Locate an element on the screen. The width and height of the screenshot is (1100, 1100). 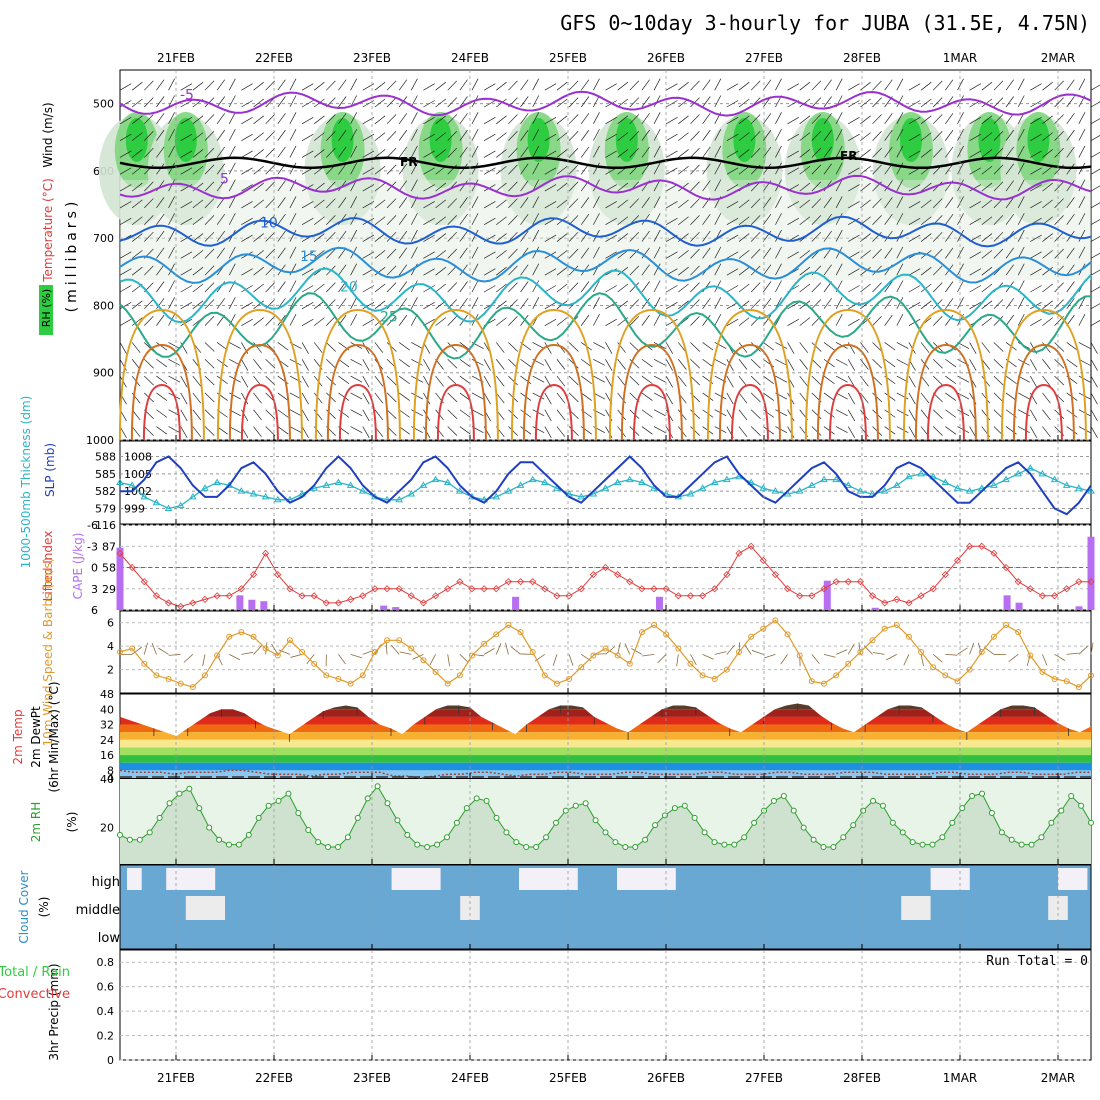
temp-tick-label: 16 is located at coordinates (107, 755).